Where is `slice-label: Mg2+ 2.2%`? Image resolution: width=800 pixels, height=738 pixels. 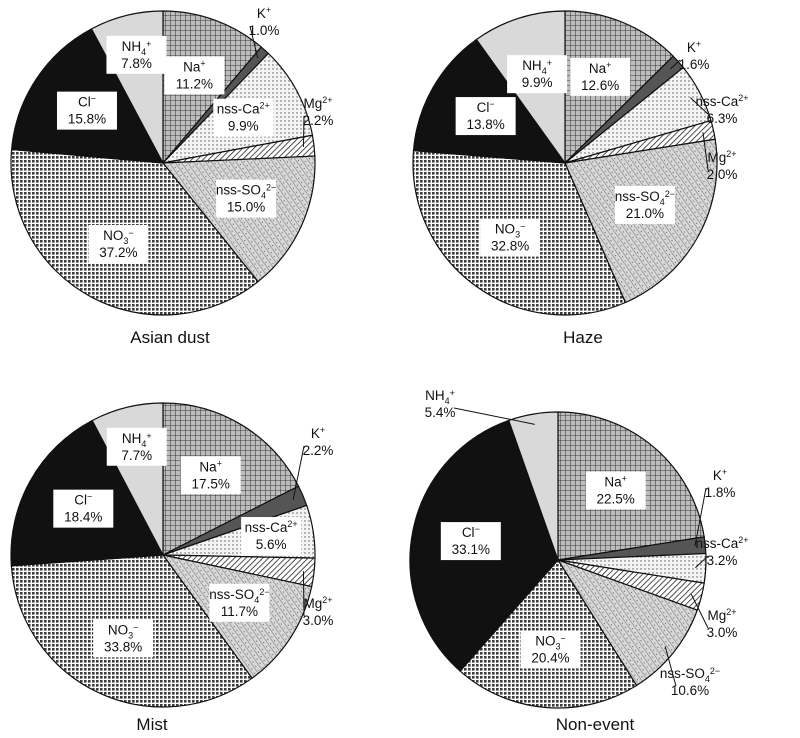
slice-label: Mg2+ 2.2% is located at coordinates (318, 111).